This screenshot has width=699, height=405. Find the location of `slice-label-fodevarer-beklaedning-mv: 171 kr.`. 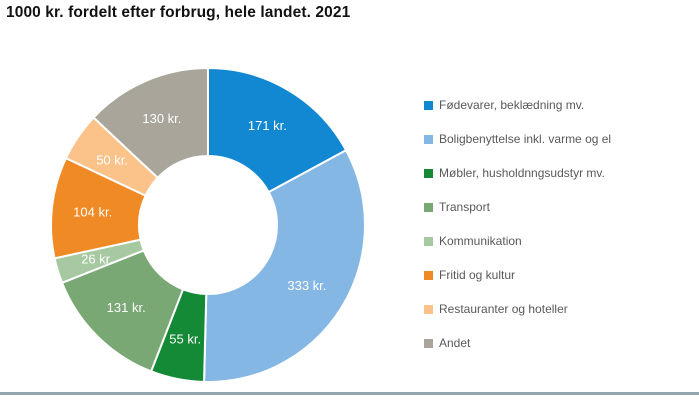

slice-label-fodevarer-beklaedning-mv: 171 kr. is located at coordinates (267, 125).